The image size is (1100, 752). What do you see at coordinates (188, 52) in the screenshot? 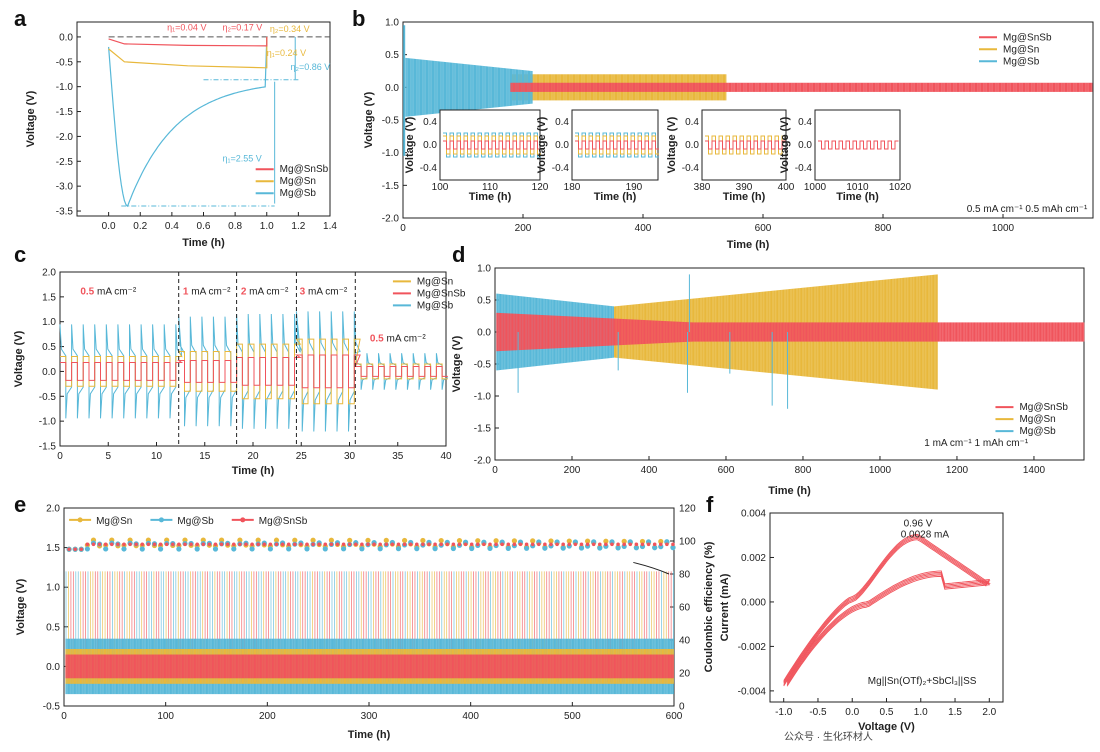
I see `series-mg-sn` at bounding box center [188, 52].